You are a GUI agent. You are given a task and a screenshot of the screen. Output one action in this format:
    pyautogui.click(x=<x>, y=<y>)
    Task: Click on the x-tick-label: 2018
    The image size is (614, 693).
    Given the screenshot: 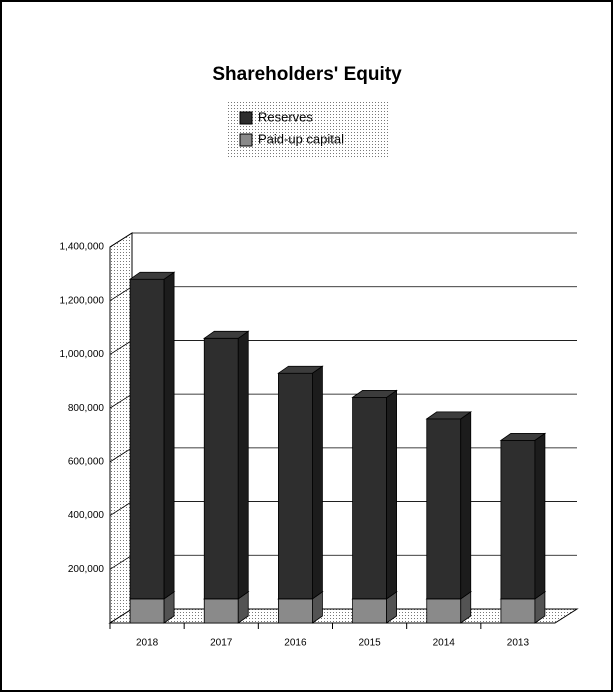 What is the action you would take?
    pyautogui.click(x=147, y=643)
    